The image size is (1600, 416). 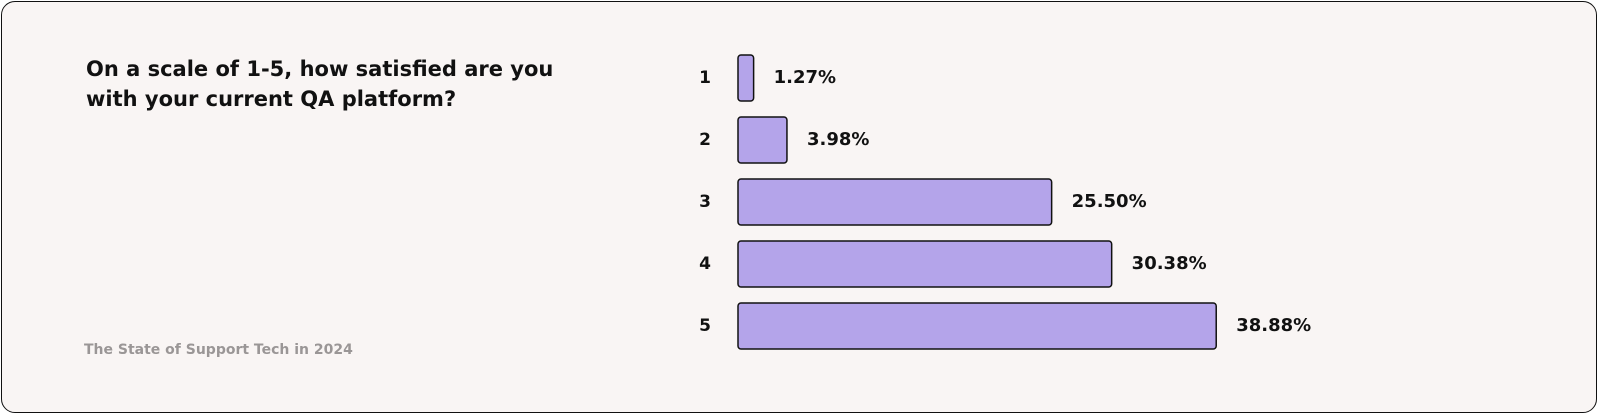 What do you see at coordinates (705, 140) in the screenshot?
I see `category-label: 2` at bounding box center [705, 140].